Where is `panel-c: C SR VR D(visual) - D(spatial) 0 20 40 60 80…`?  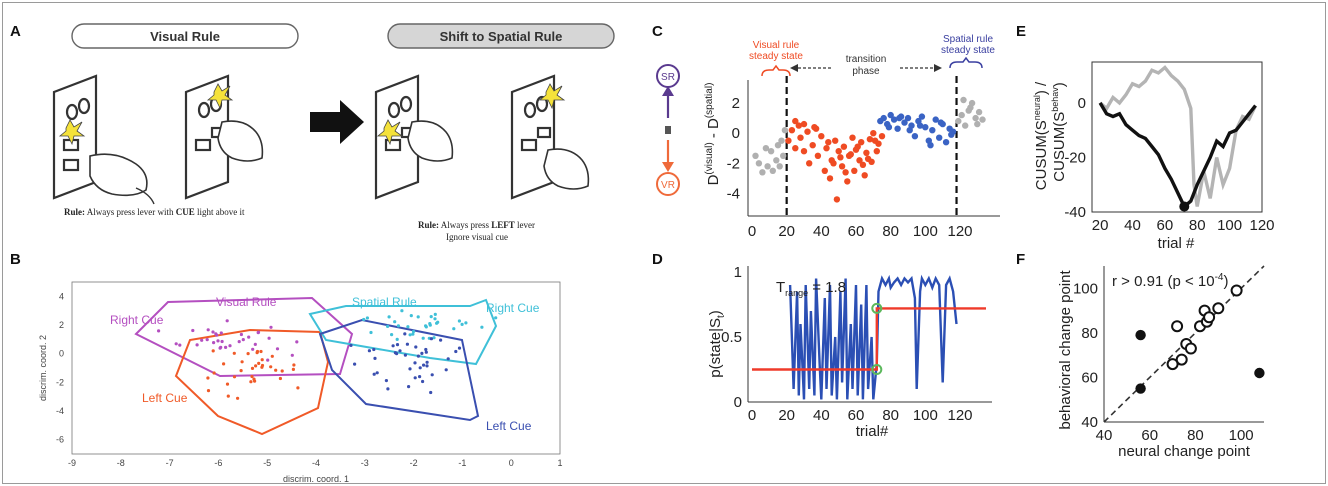
panel-c: C SR VR D(visual) - D(spatial) 0 20 40 60 80… is located at coordinates (826, 131).